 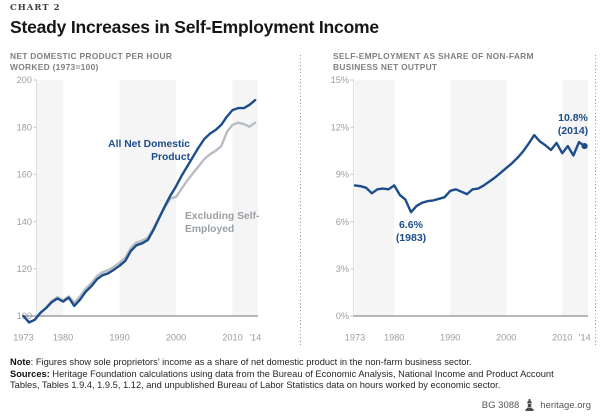 I want to click on y-tick-label: 15%, so click(x=340, y=80).